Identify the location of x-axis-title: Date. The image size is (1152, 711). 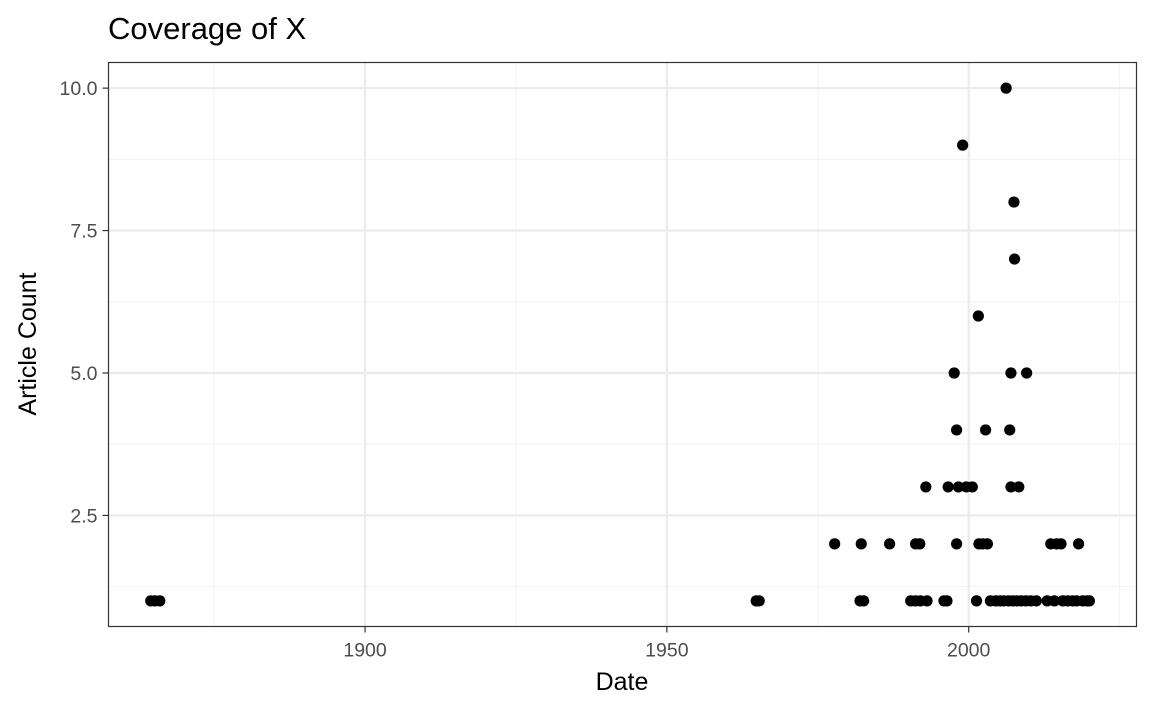
(622, 682).